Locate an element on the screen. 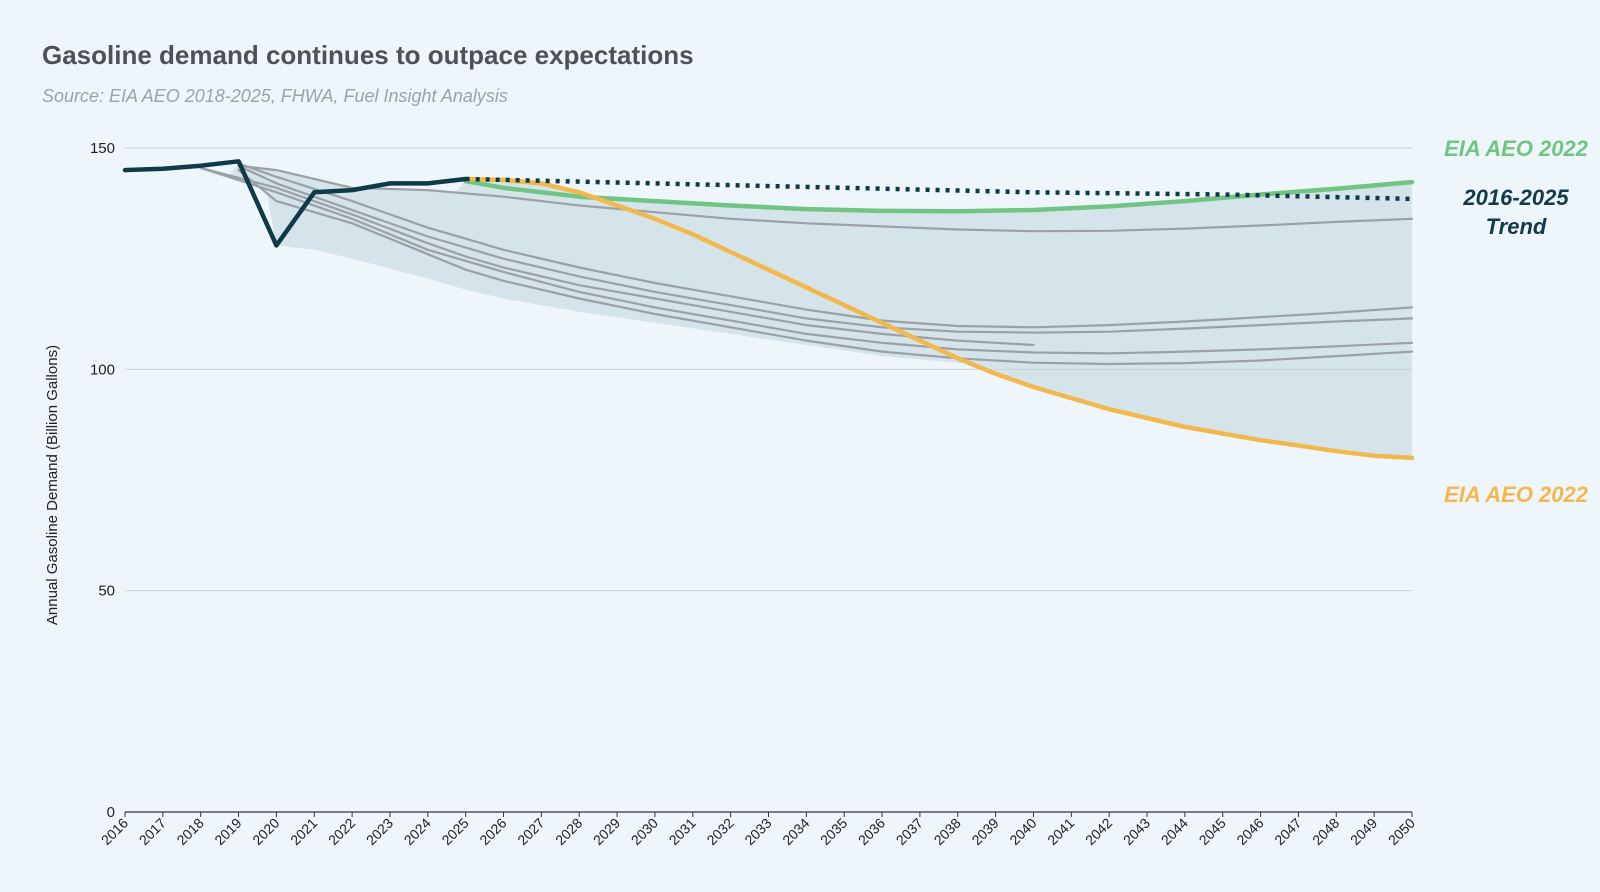 Image resolution: width=1600 pixels, height=892 pixels. label-eia-aeo-2022-orange: EIA AEO 2022 is located at coordinates (1516, 494).